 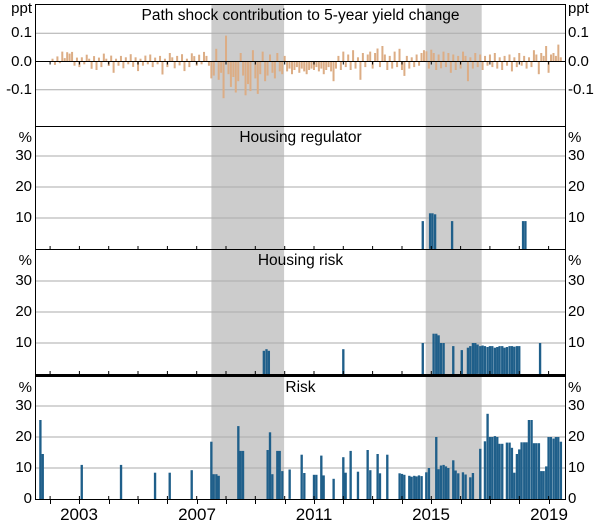 I want to click on y-axis-unit-pct-left-3: %, so click(x=25, y=387).